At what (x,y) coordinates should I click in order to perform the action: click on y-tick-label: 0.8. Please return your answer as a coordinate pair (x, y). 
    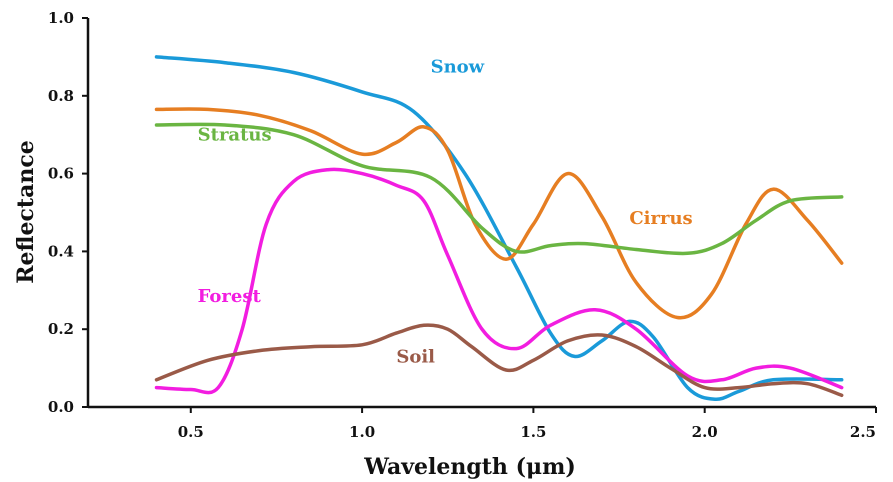
    Looking at the image, I should click on (61, 96).